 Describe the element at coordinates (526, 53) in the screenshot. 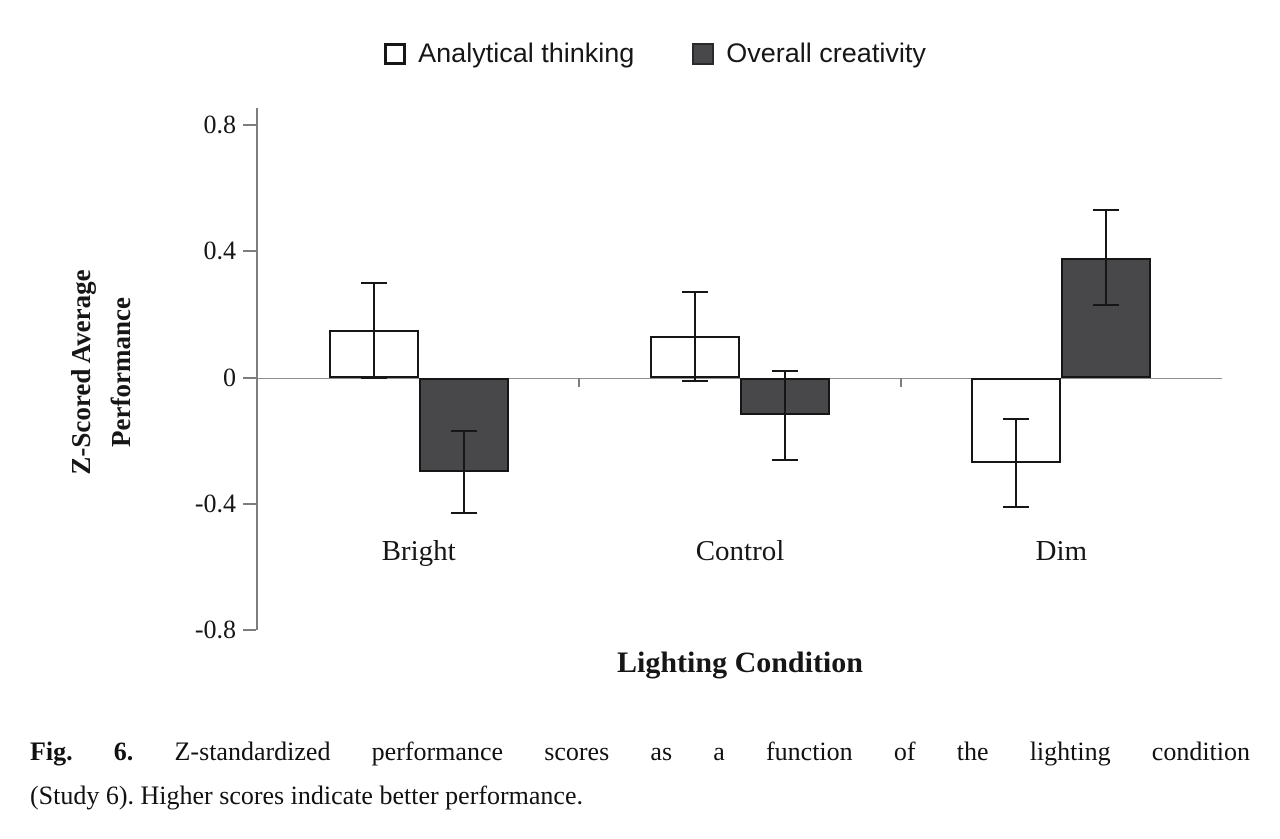

I see `legend-label-analytical-thinking: Analytical thinking` at that location.